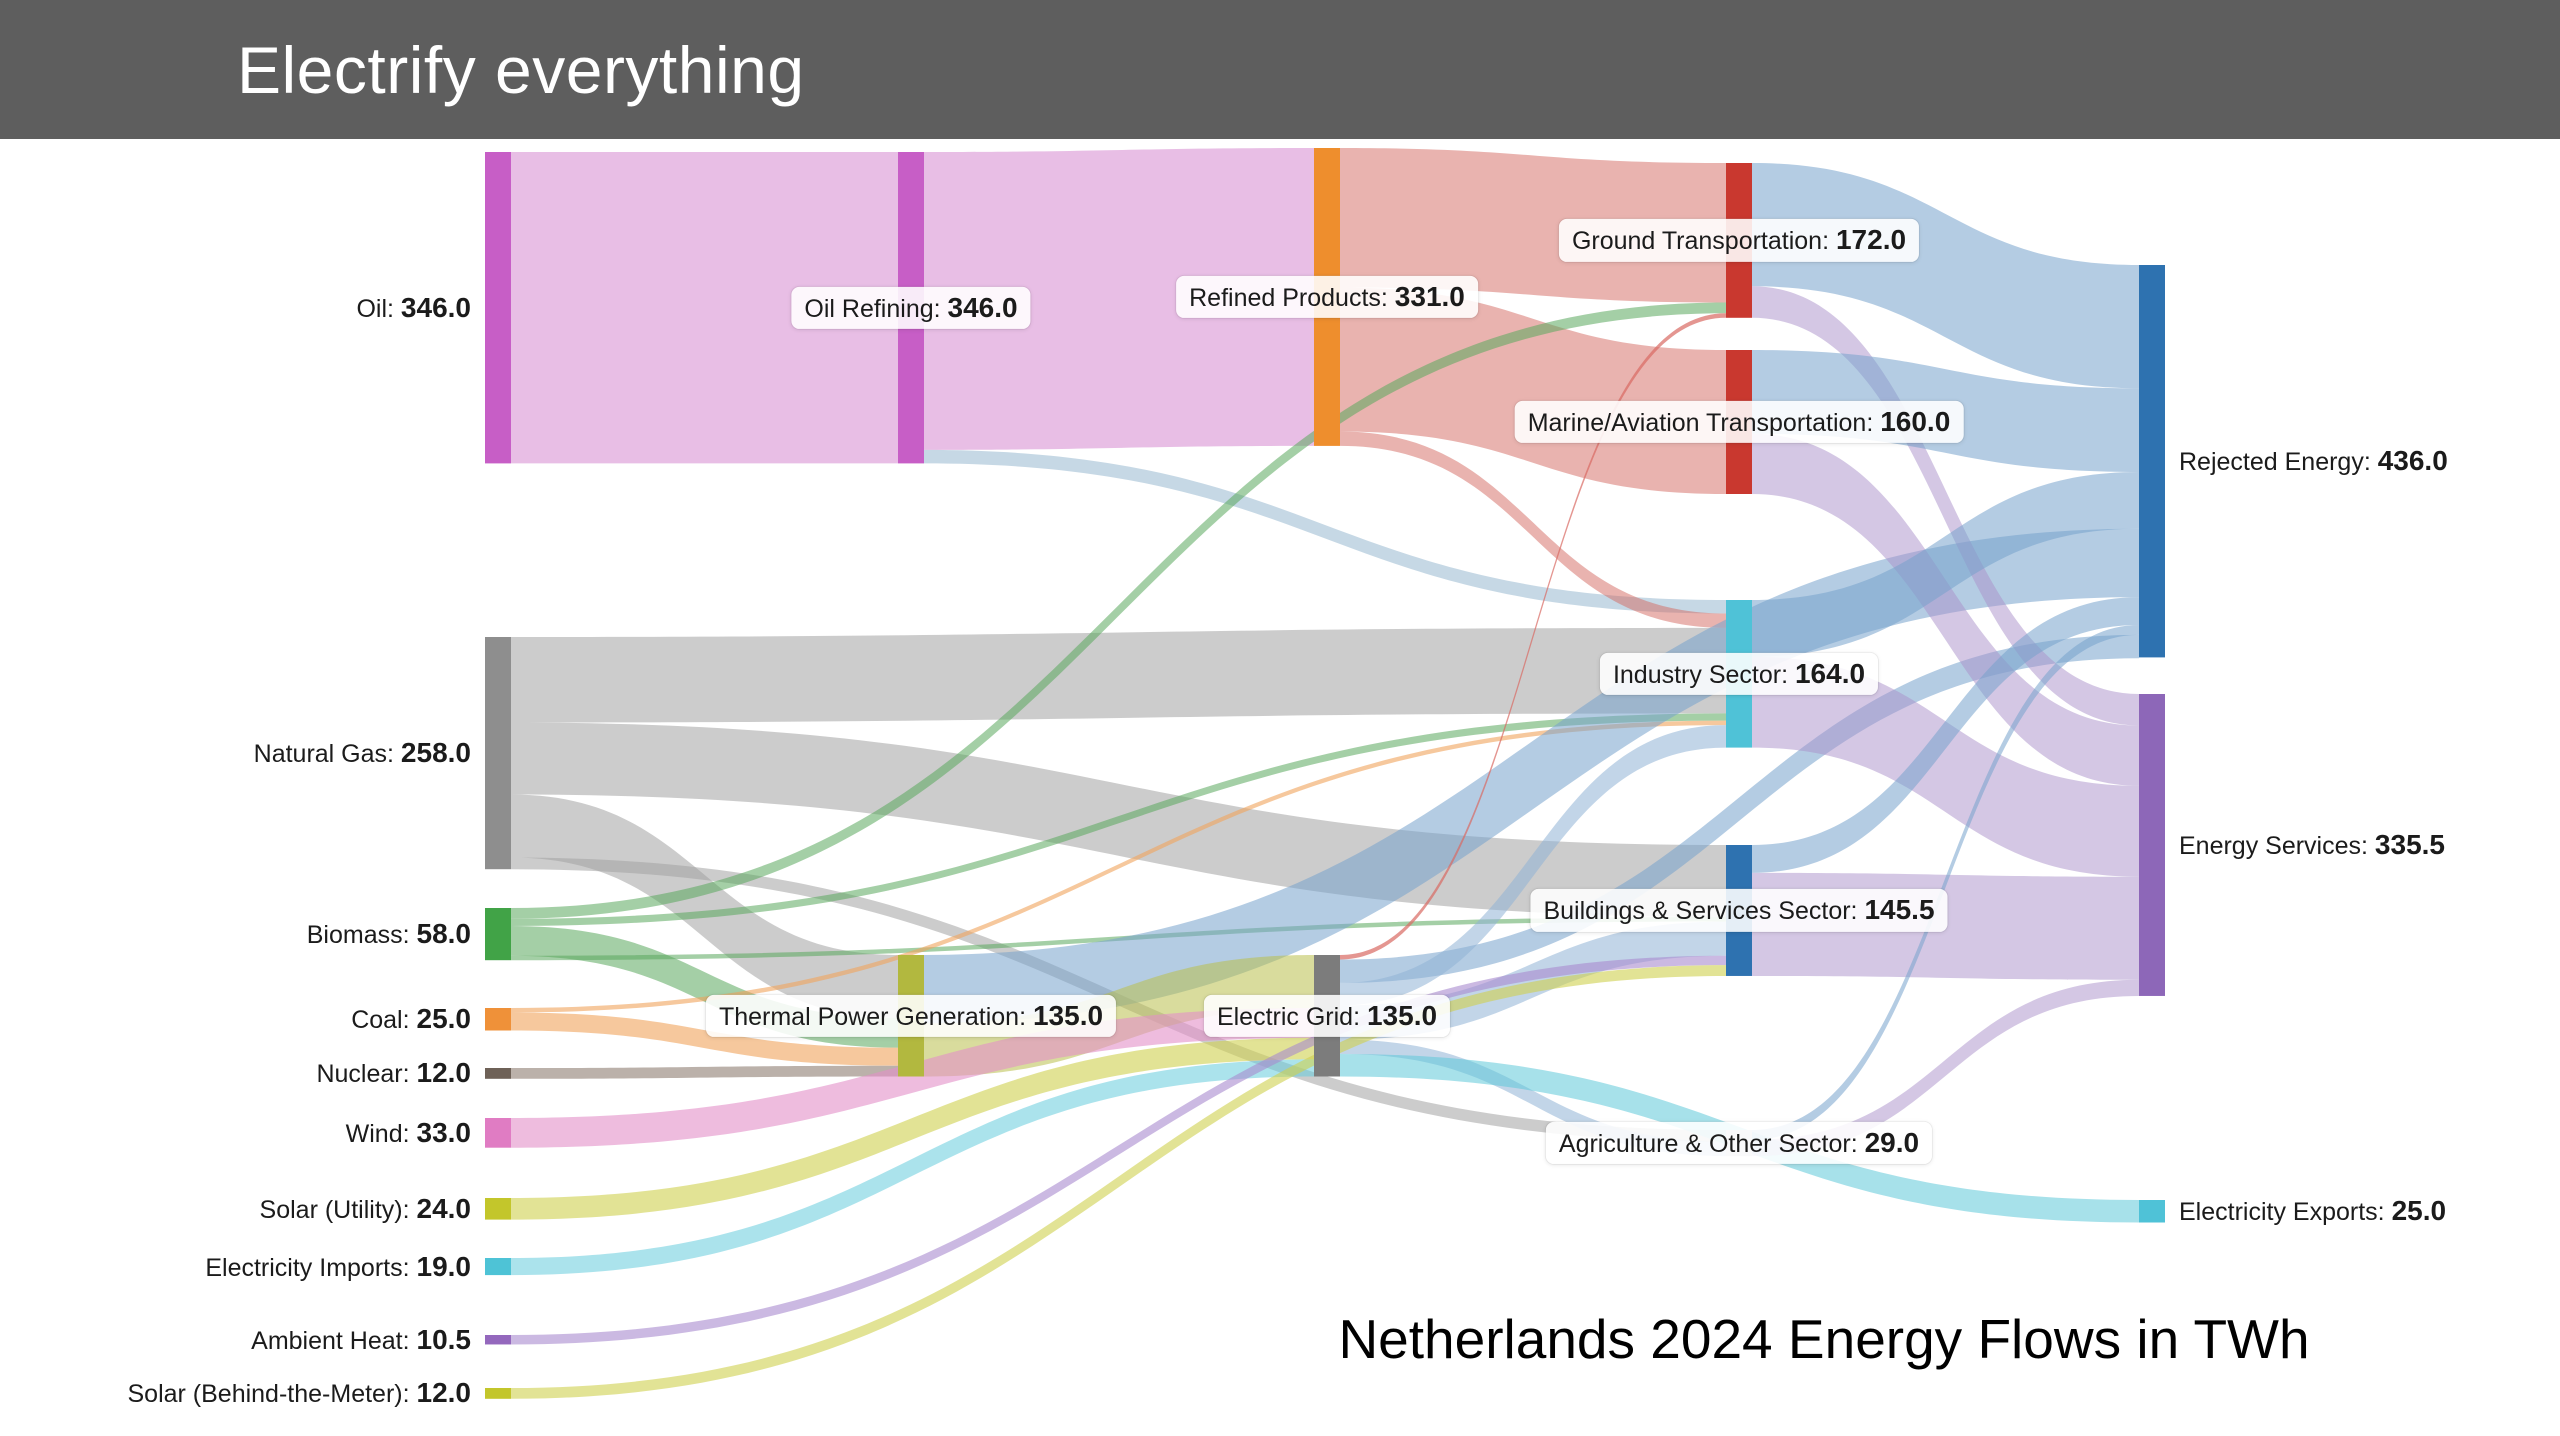  I want to click on slide-title: Electrify everything, so click(521, 69).